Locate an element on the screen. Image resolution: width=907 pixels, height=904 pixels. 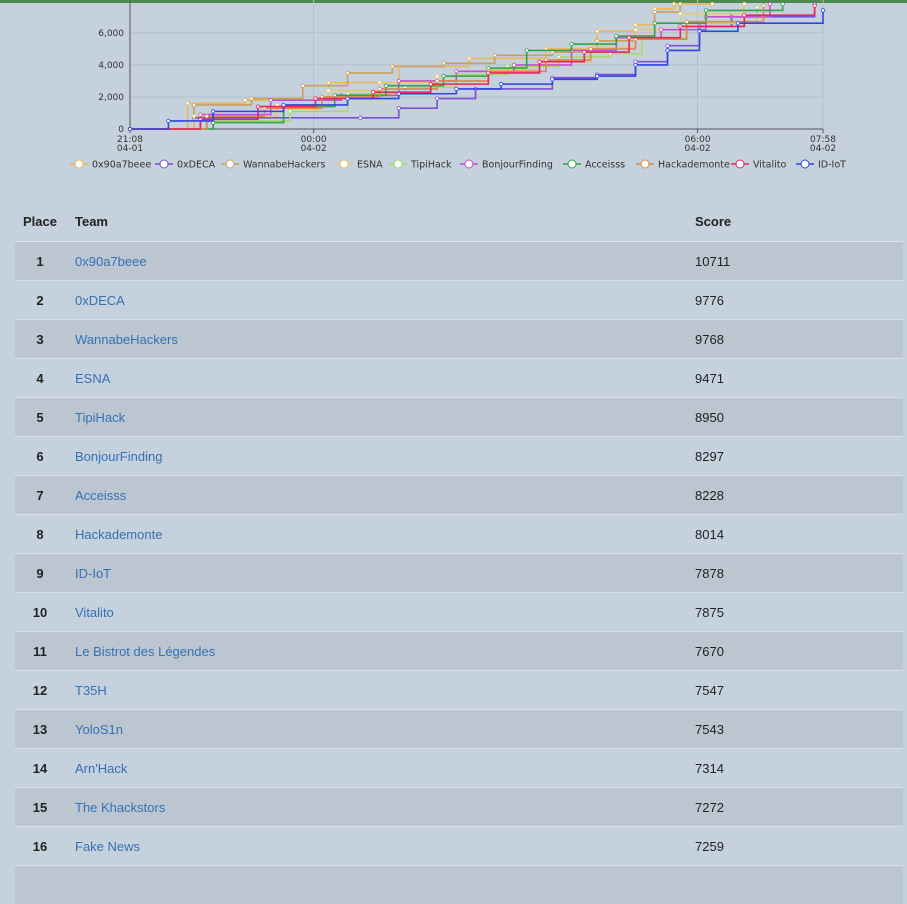
table-row: 16 Fake News 7259 is located at coordinates (459, 846).